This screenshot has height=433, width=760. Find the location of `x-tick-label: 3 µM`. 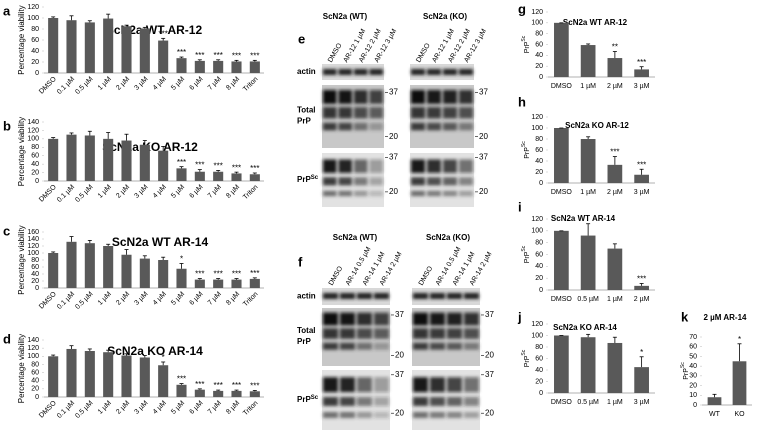

x-tick-label: 3 µM is located at coordinates (141, 408).